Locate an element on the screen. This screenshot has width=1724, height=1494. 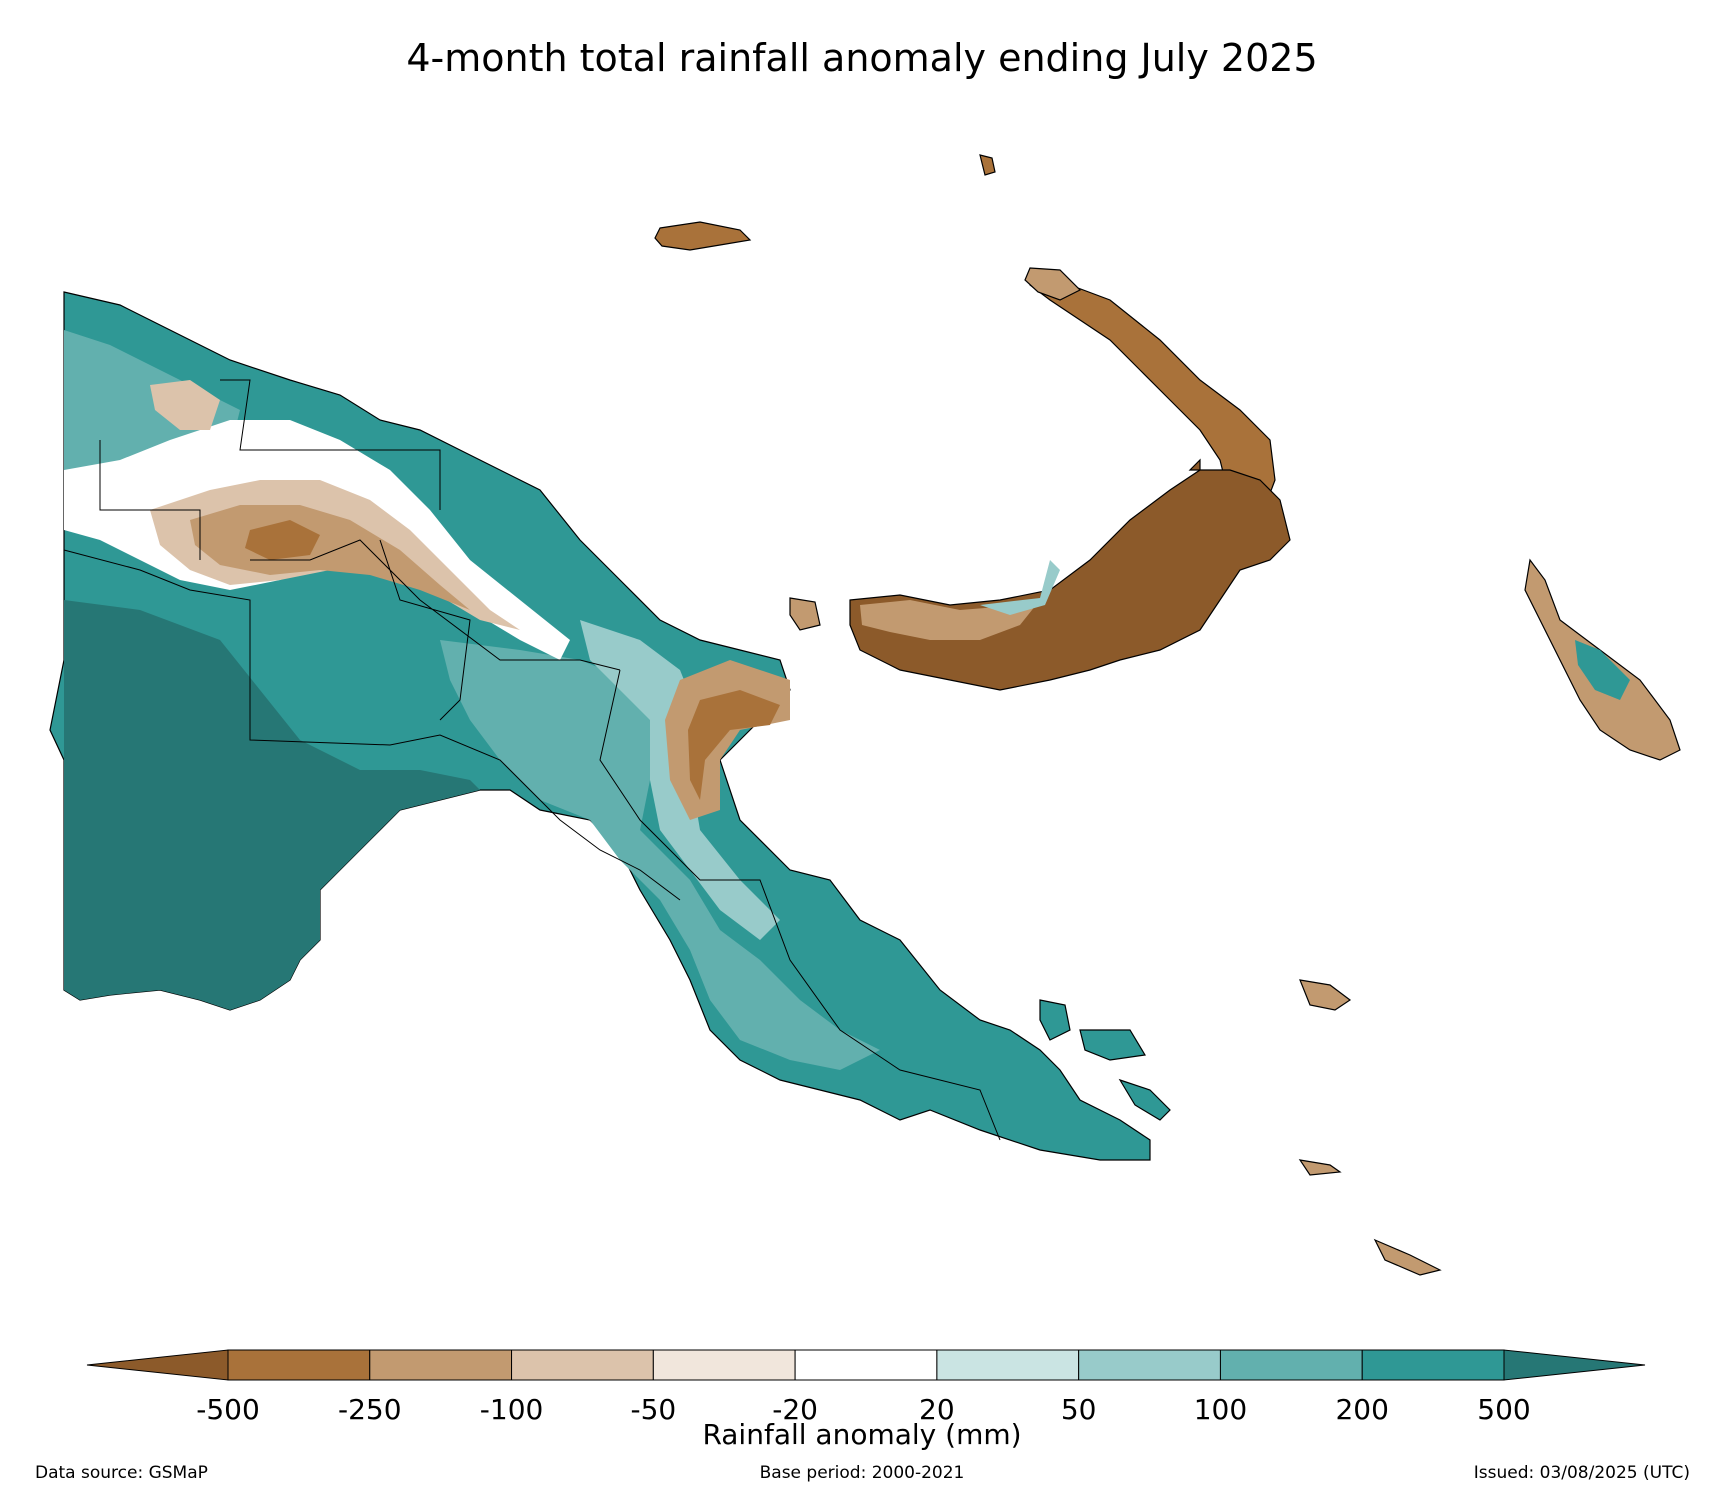
base-period-note: Base period: 2000-2021 is located at coordinates (862, 1473).